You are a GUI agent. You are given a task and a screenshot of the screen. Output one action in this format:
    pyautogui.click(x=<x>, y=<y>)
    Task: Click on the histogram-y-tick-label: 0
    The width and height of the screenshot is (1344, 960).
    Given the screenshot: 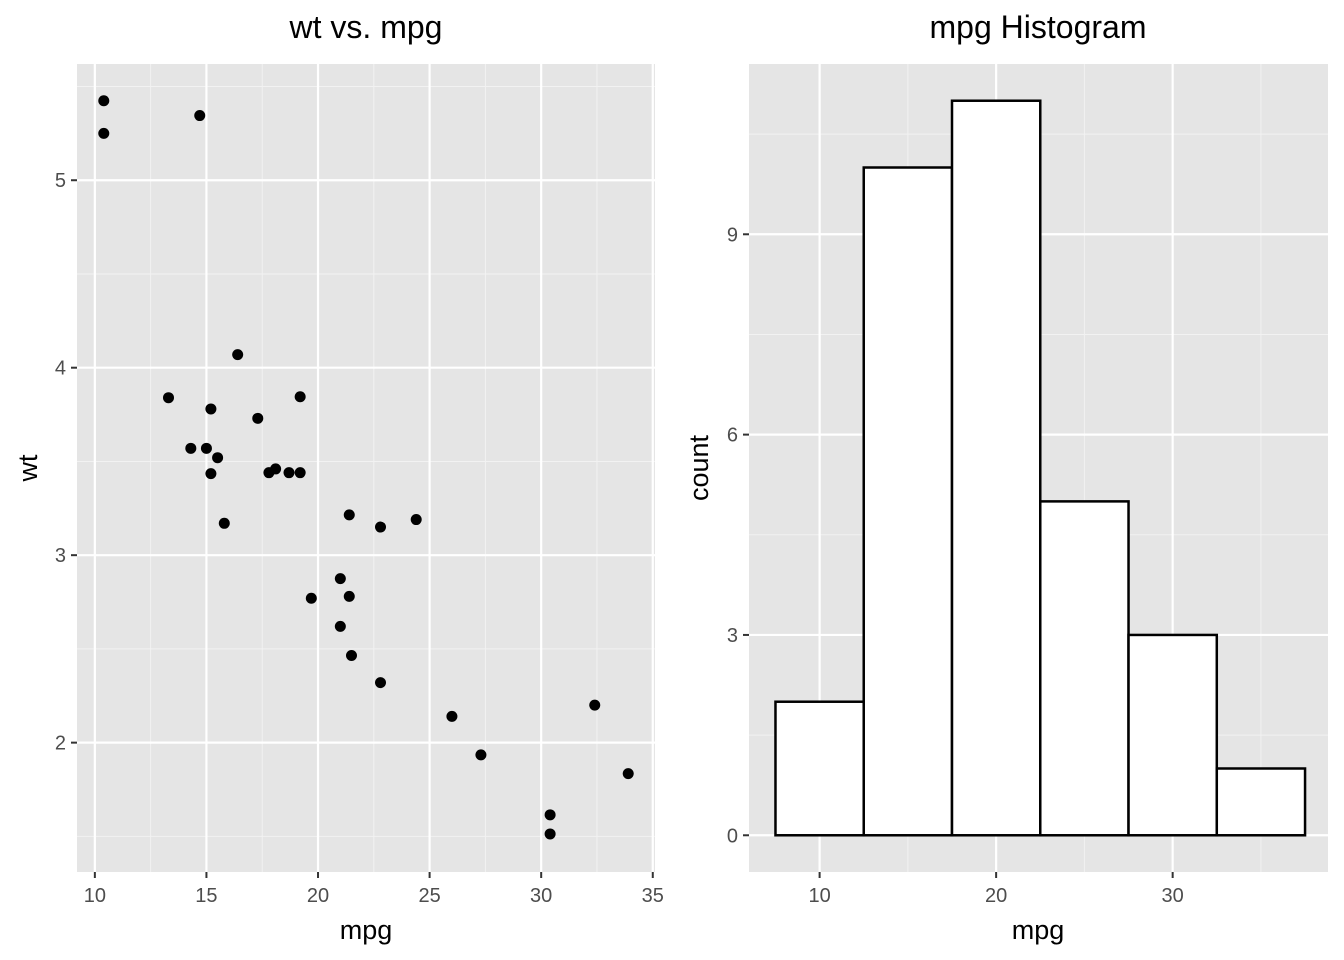 What is the action you would take?
    pyautogui.click(x=732, y=836)
    